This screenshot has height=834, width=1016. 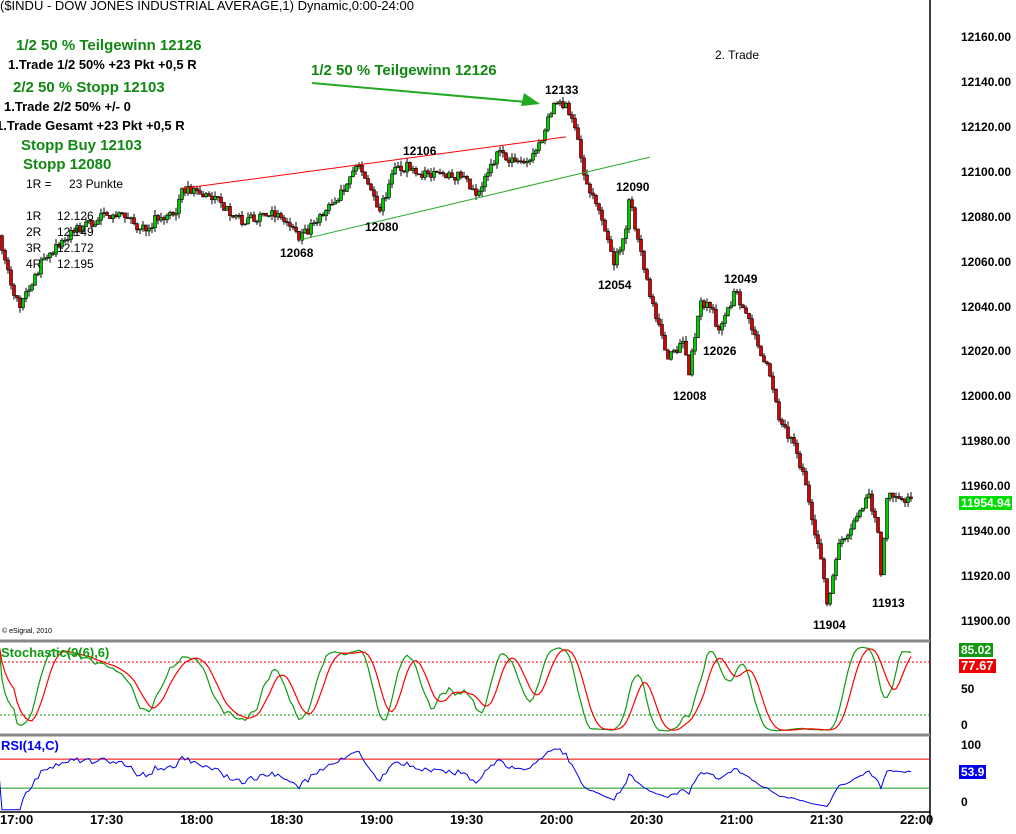 What do you see at coordinates (107, 819) in the screenshot?
I see `time-tick: 17:30` at bounding box center [107, 819].